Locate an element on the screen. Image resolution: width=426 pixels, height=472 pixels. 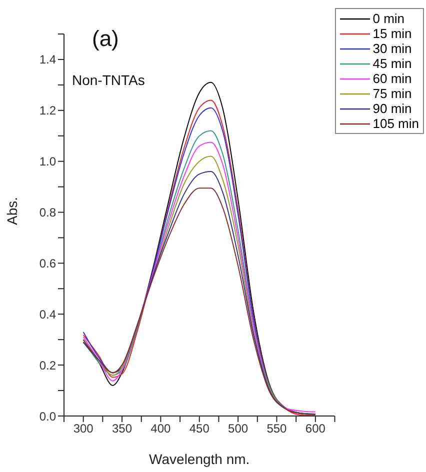
y-tick-label: 0.0 is located at coordinates (47, 416).